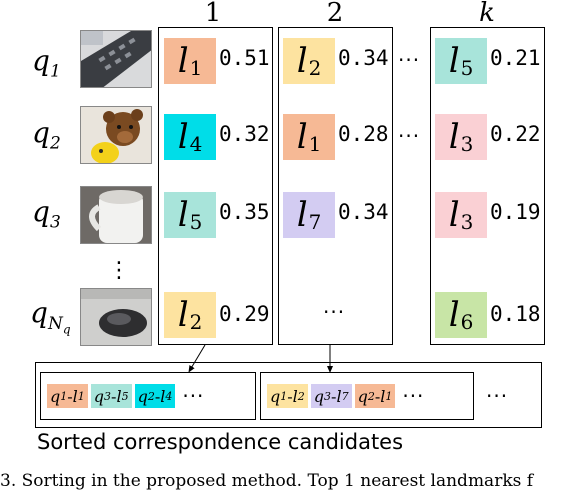  I want to click on sorted-candidates-box, so click(288, 395).